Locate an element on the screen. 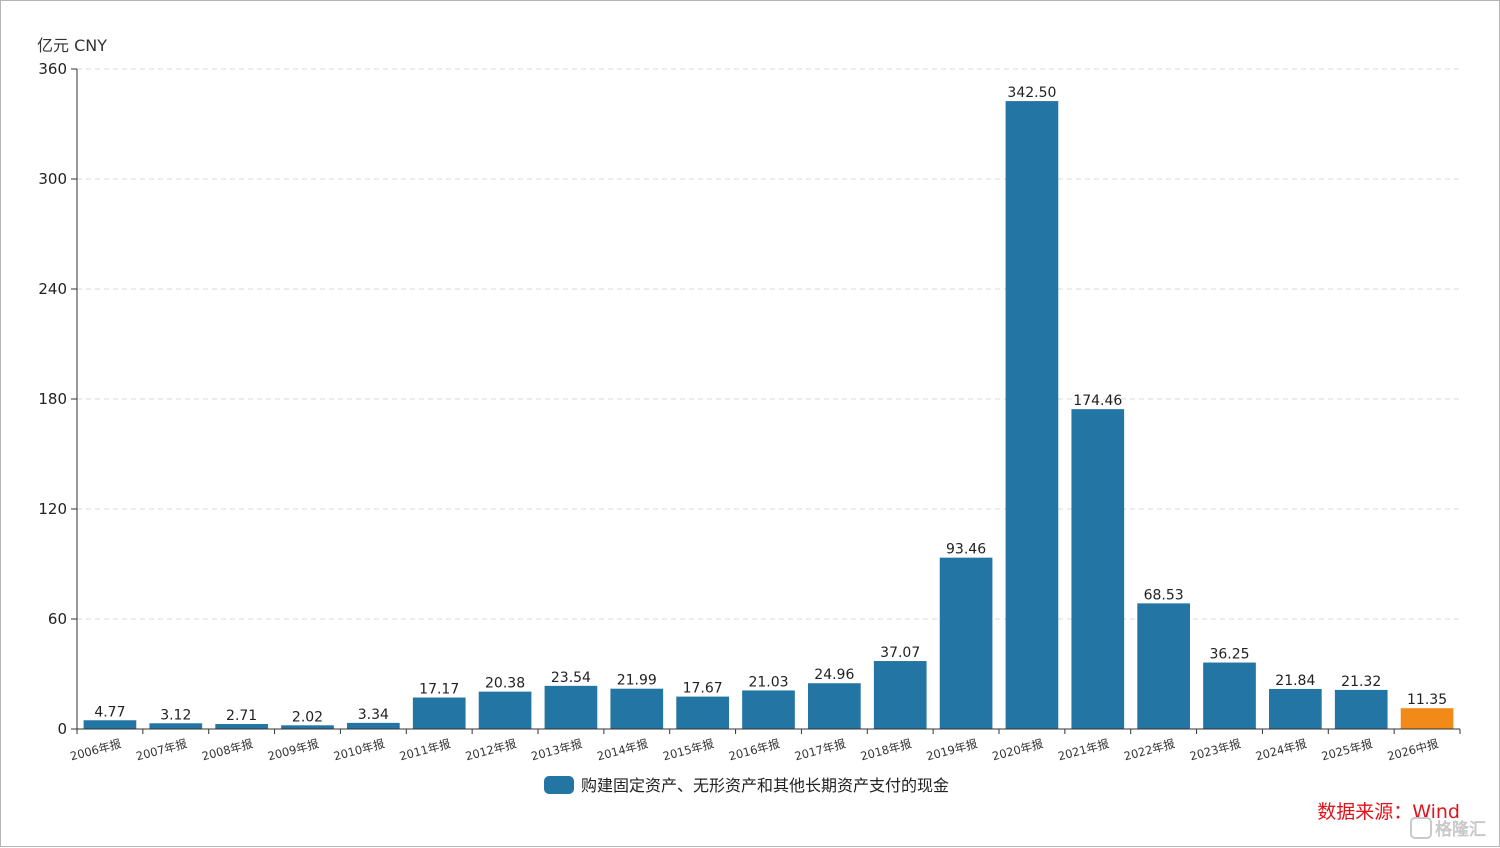 The width and height of the screenshot is (1500, 848). bar-value-label: 68.53 is located at coordinates (1164, 595).